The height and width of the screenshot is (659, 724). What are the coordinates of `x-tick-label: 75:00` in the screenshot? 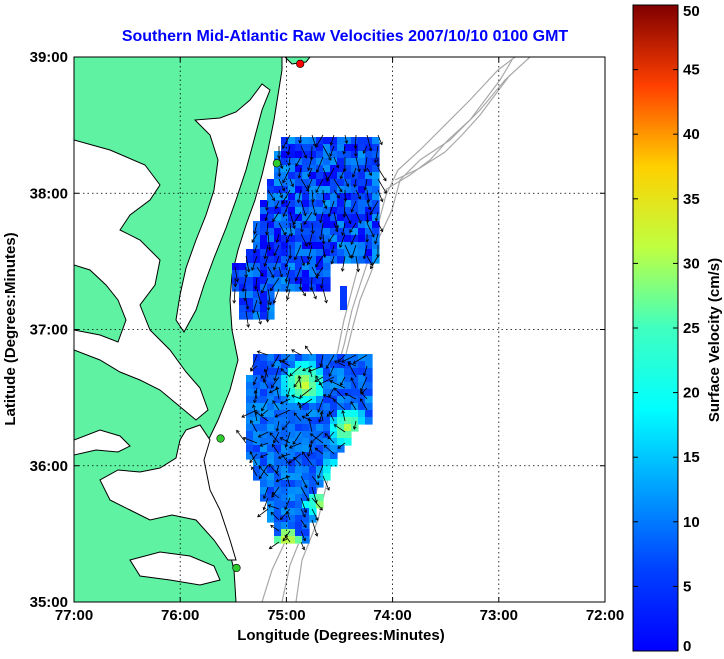 It's located at (286, 615).